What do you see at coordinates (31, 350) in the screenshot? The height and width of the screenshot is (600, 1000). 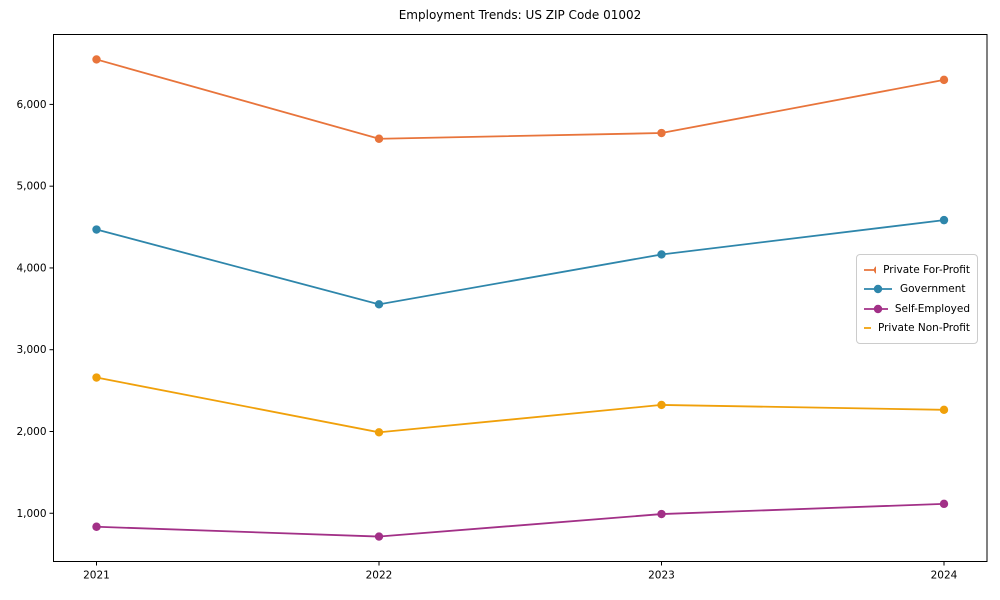 I see `y-tick-label: 3,000` at bounding box center [31, 350].